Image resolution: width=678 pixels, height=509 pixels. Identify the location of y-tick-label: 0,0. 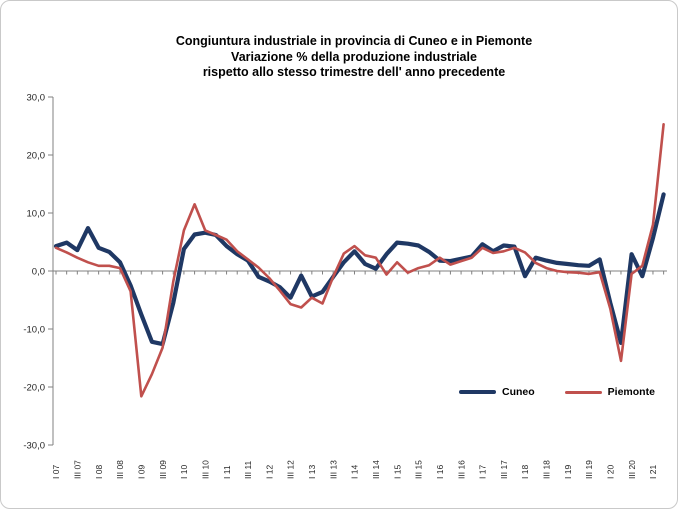
(38, 272).